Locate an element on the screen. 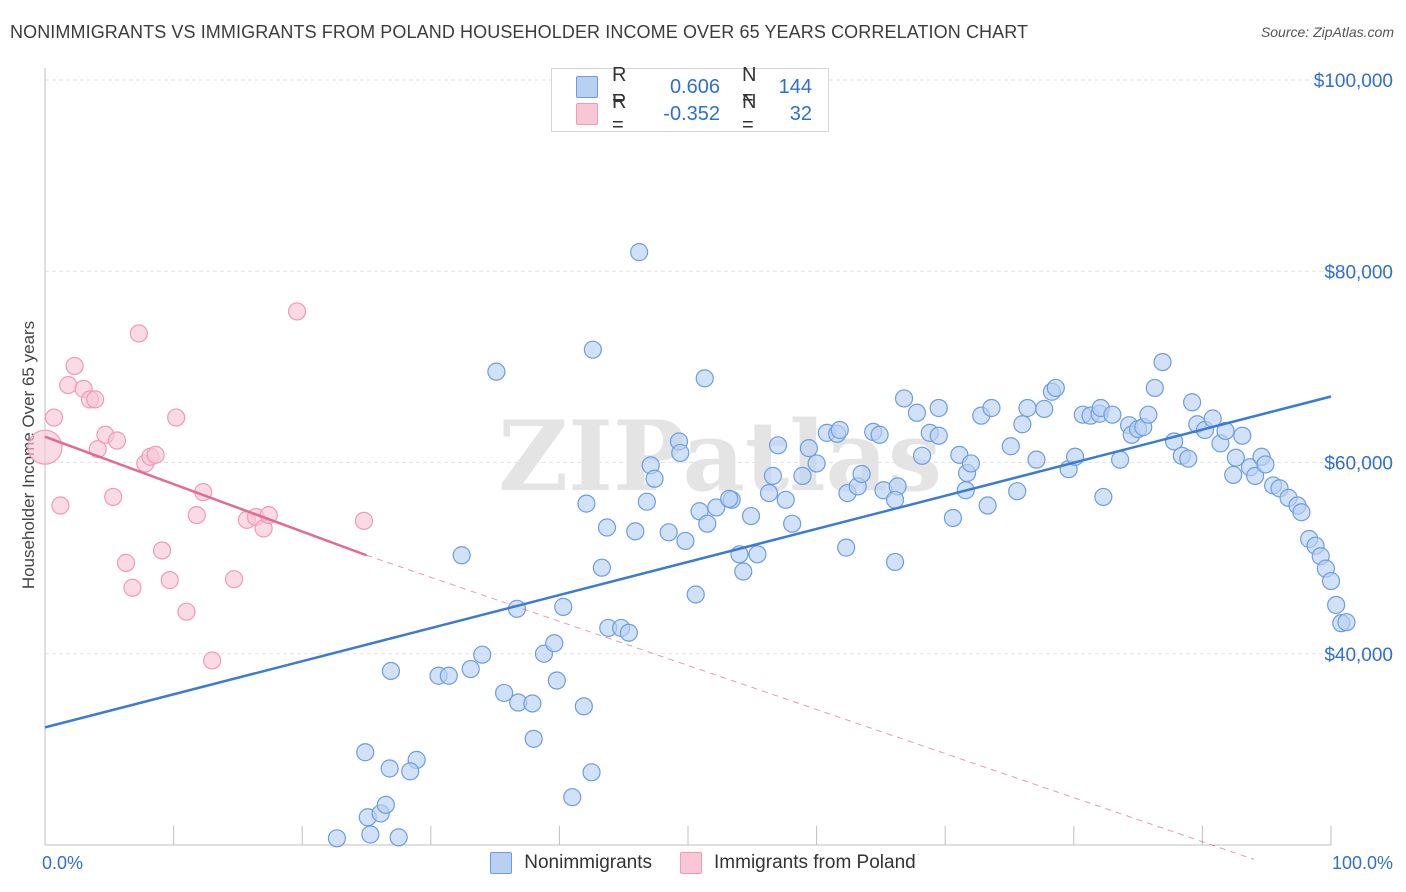 The image size is (1406, 892). legend-row-nonimmigrants: R = 0.606 N = 144 is located at coordinates (694, 86).